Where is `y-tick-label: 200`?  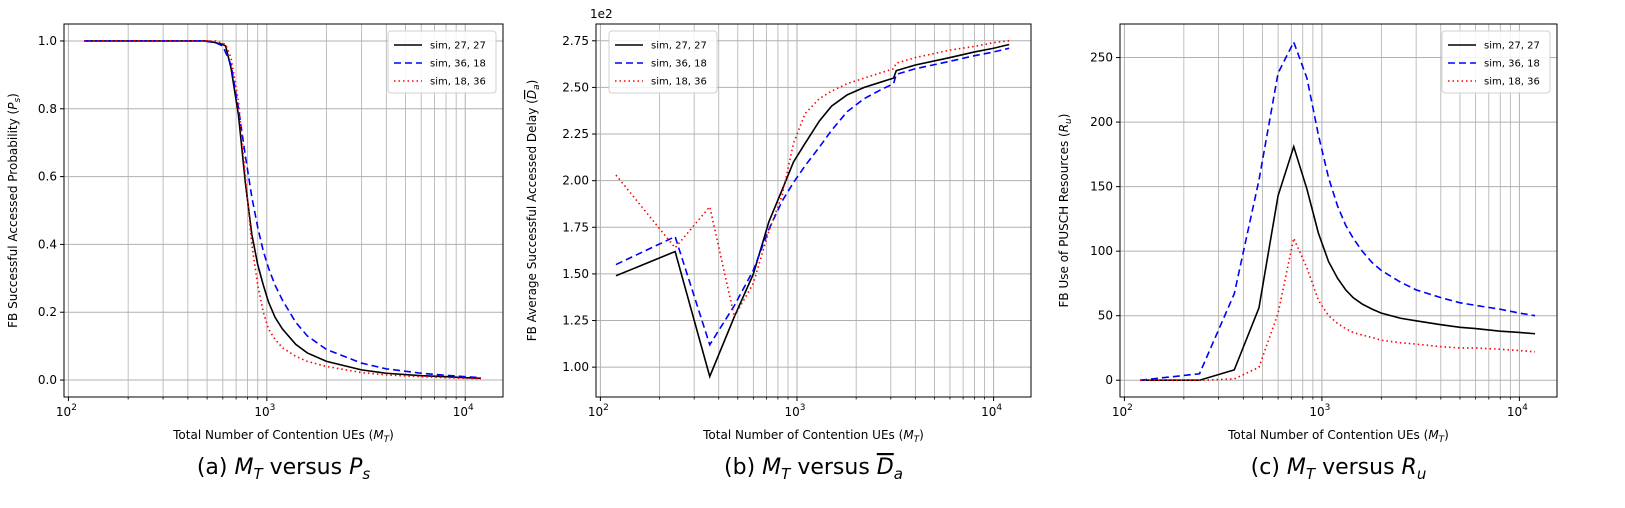 y-tick-label: 200 is located at coordinates (1101, 122).